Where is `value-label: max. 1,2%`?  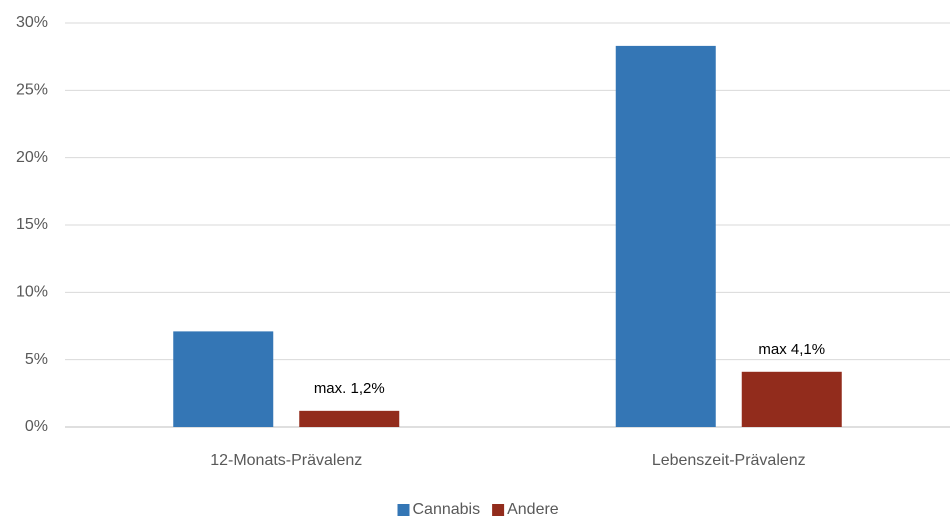
value-label: max. 1,2% is located at coordinates (349, 388).